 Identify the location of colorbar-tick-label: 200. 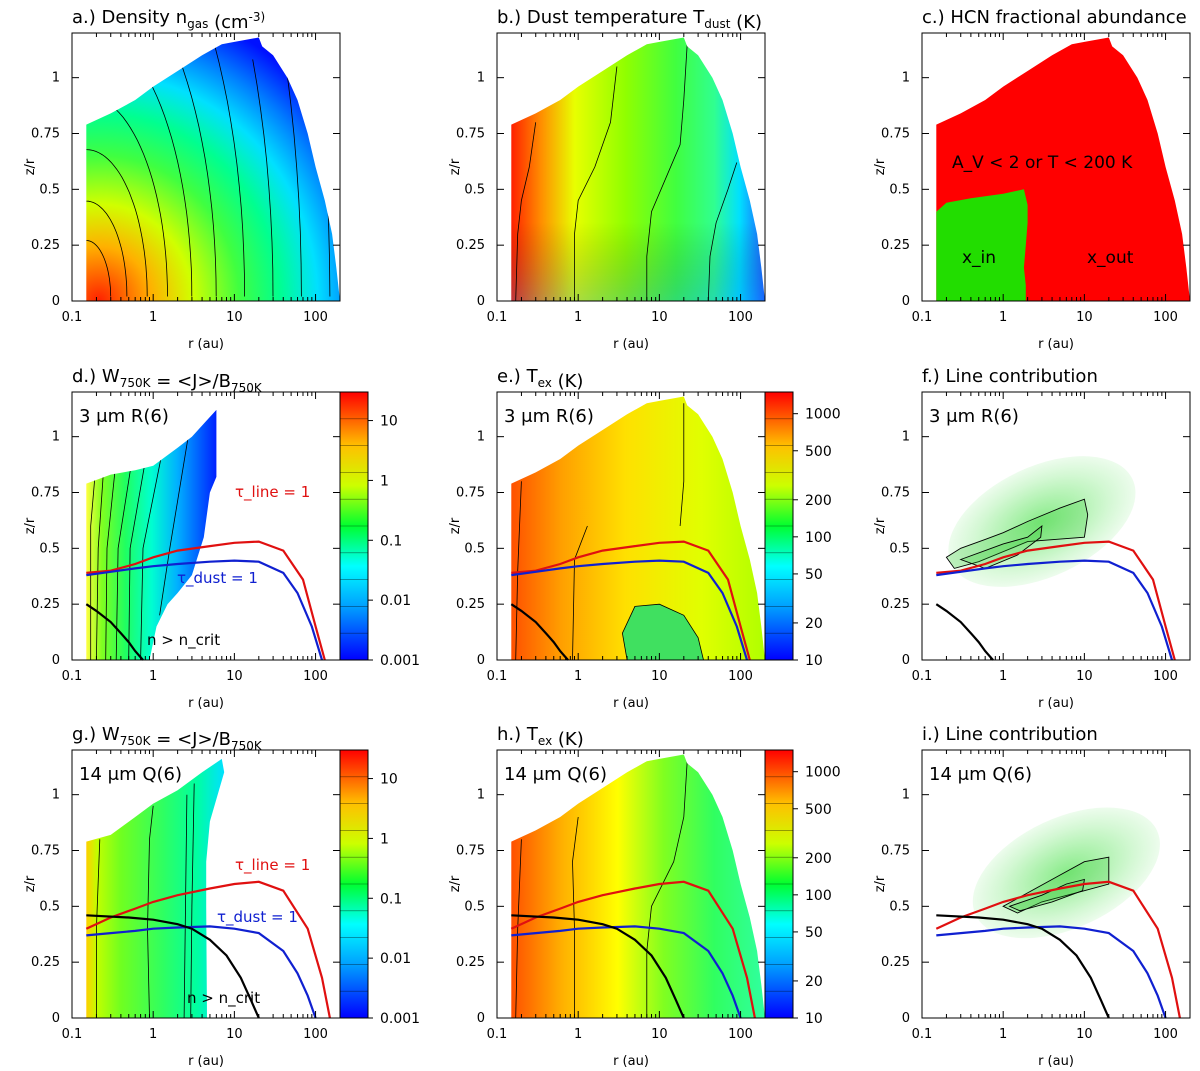
(818, 501).